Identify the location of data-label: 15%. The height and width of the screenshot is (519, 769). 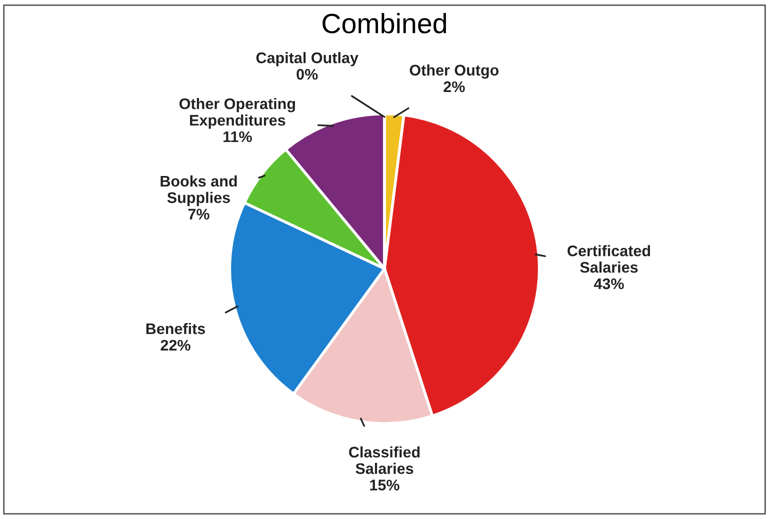
(385, 485).